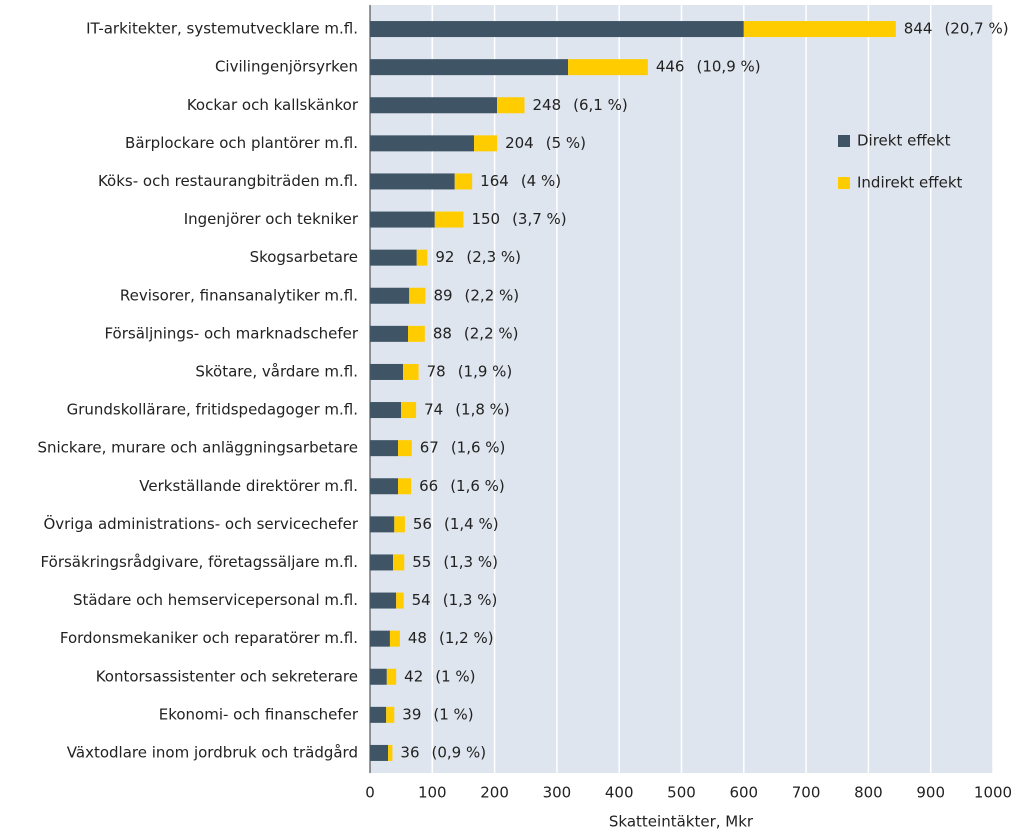 The height and width of the screenshot is (834, 1027). Describe the element at coordinates (494, 793) in the screenshot. I see `x-tick-label: 200` at that location.